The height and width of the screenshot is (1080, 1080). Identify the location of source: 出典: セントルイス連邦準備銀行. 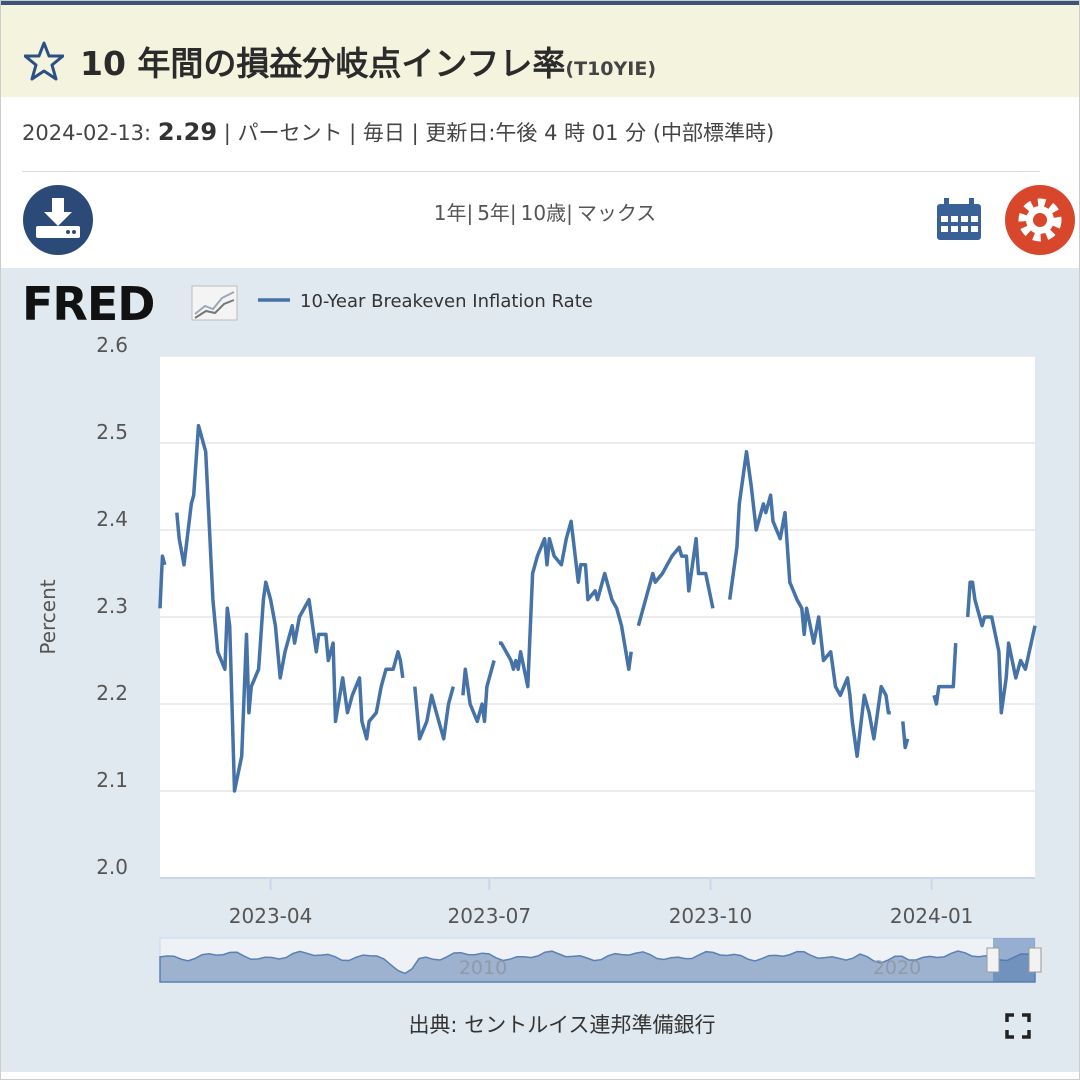
(561, 1025).